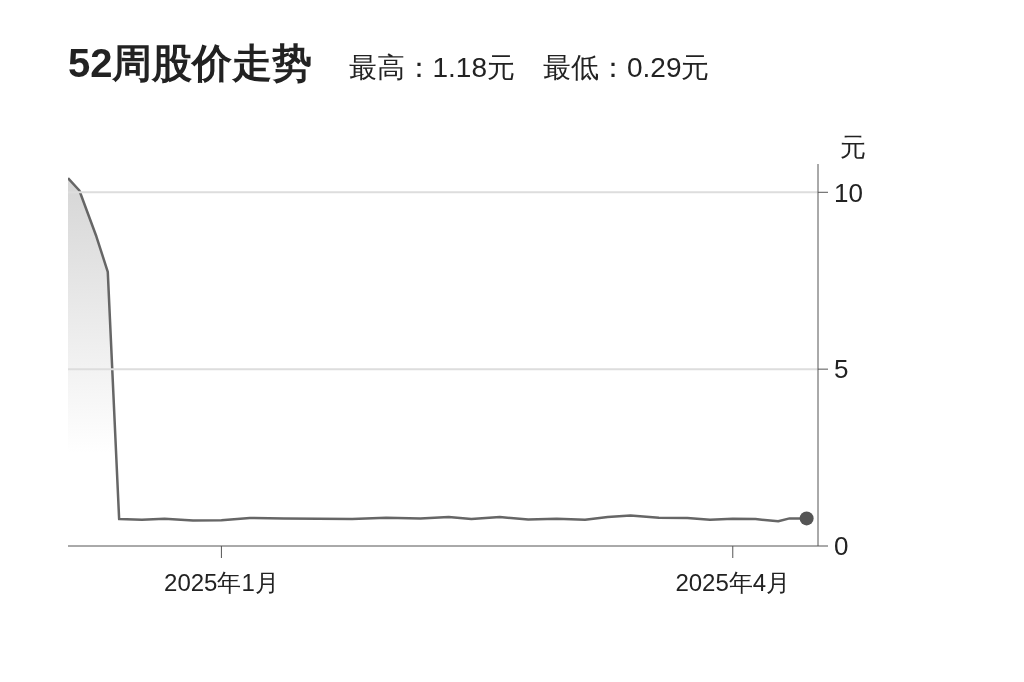 Image resolution: width=1024 pixels, height=682 pixels. Describe the element at coordinates (529, 68) in the screenshot. I see `chart-subtitle: 最高：1.18元 最低：0.29元` at that location.